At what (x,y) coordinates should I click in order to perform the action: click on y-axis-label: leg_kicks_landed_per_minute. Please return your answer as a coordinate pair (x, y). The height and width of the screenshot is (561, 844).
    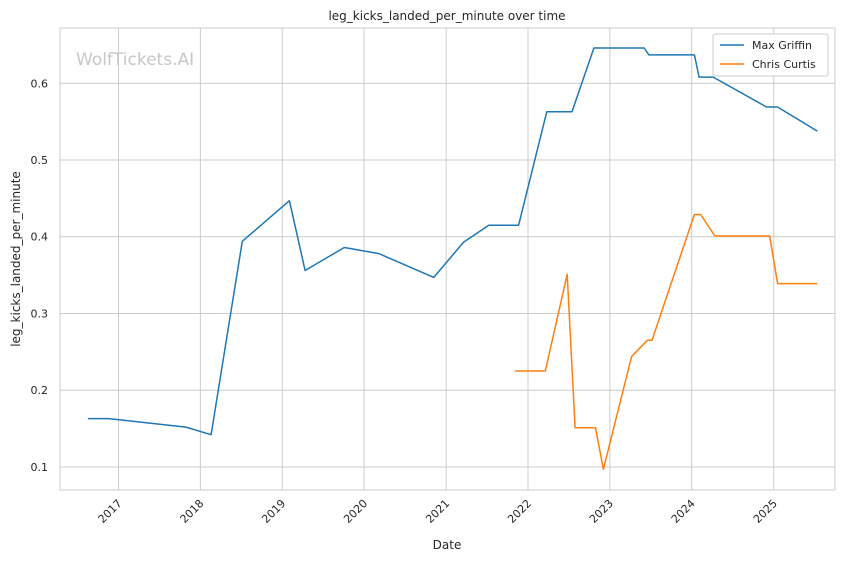
    Looking at the image, I should click on (16, 259).